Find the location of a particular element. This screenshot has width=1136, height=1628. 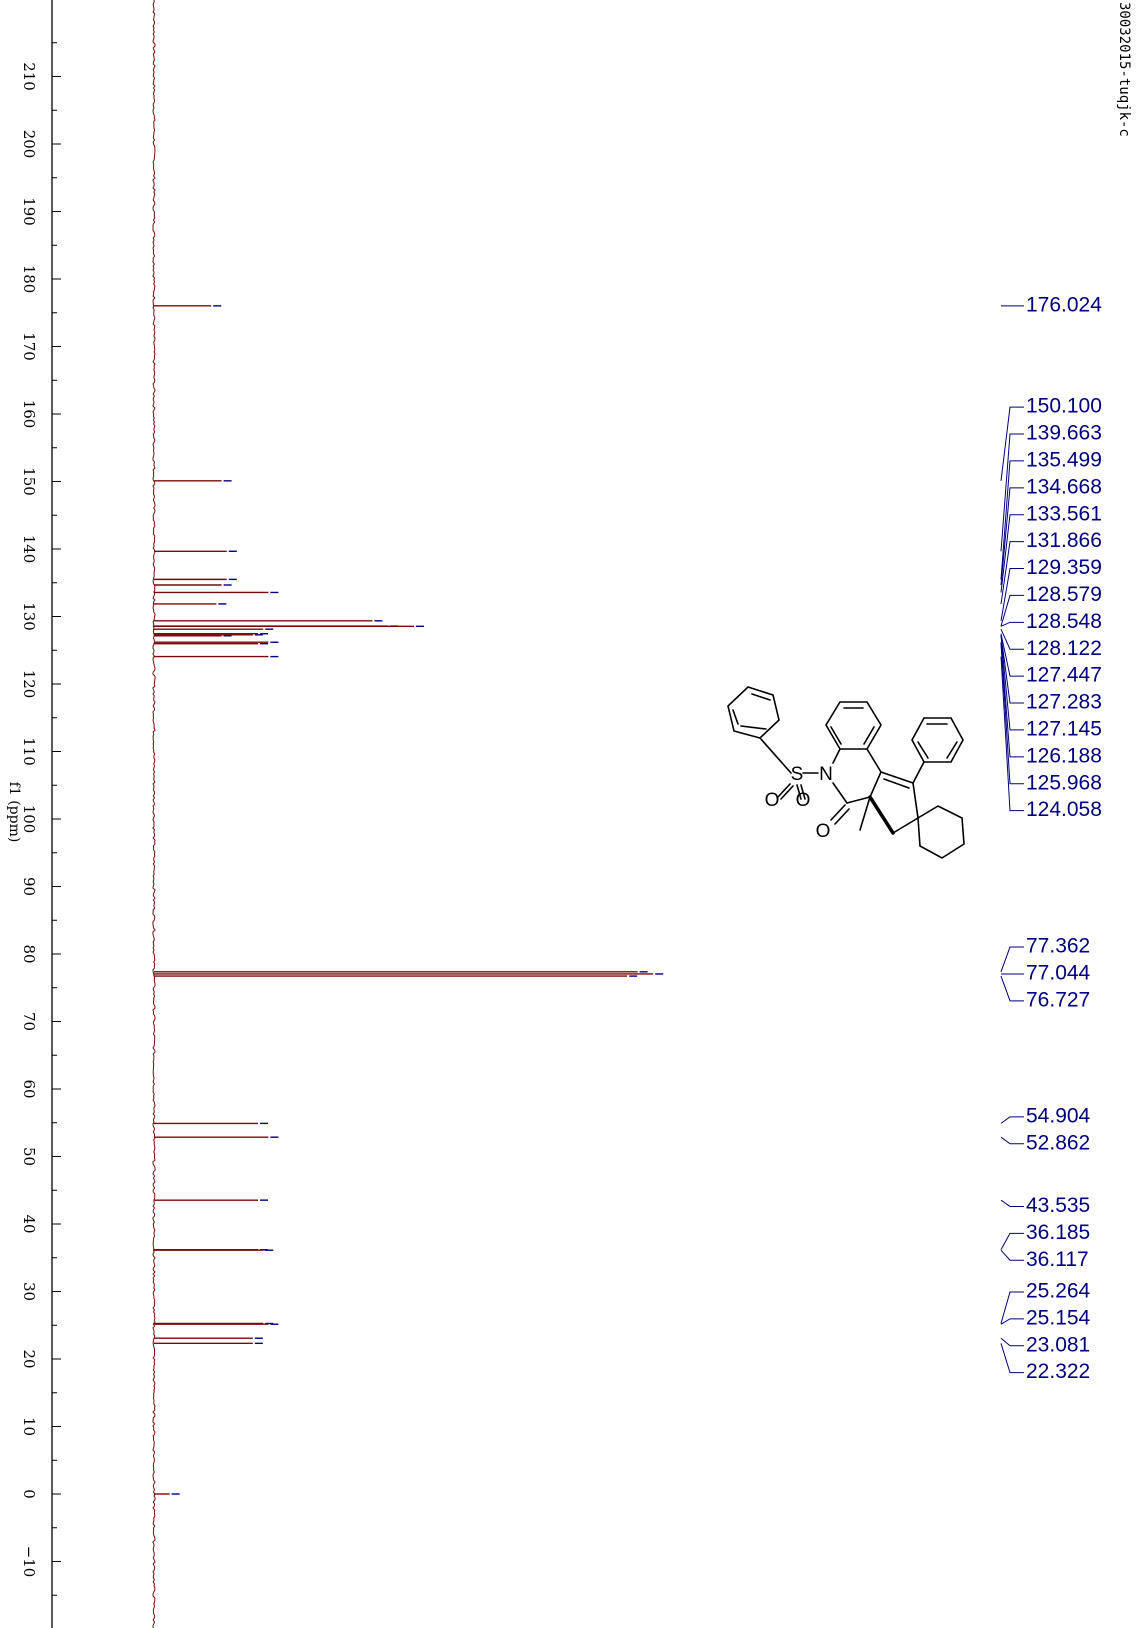

sample-id: 30032015-tuqjk-c is located at coordinates (1124, 69).